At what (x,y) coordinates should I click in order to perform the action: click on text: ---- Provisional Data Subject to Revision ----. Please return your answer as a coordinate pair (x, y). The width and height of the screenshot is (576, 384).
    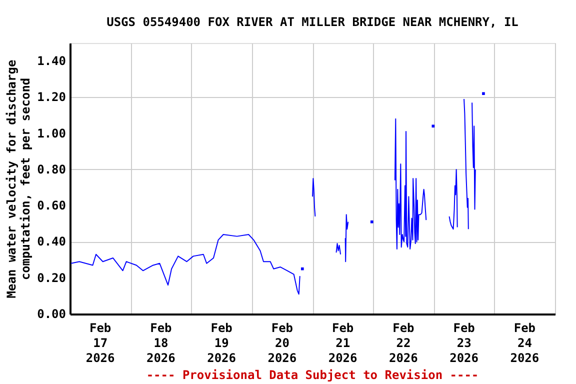
    Looking at the image, I should click on (312, 375).